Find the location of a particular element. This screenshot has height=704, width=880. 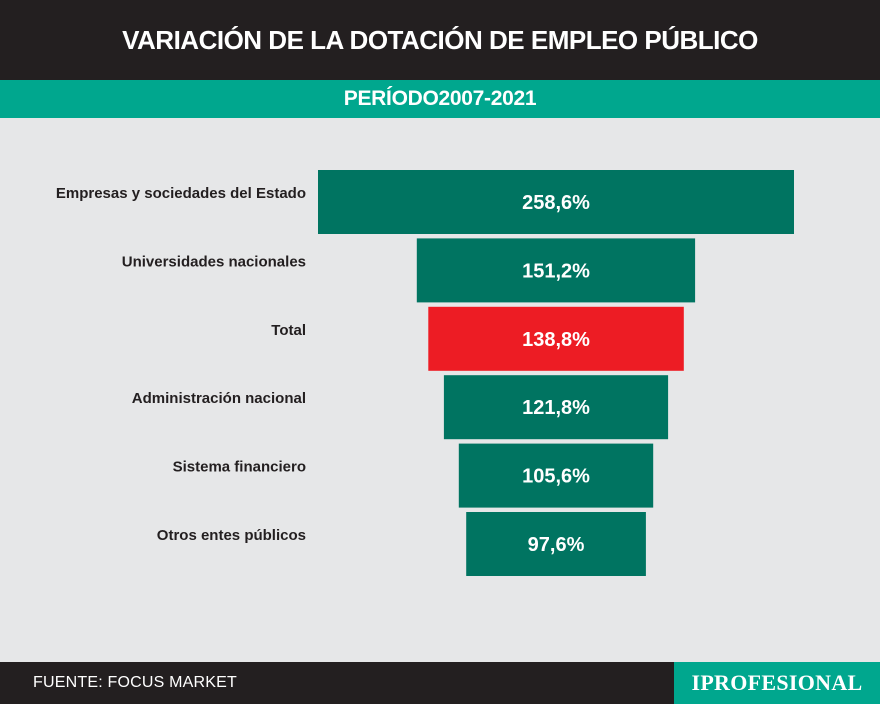

bar-value-label: 105,6% is located at coordinates (556, 477).